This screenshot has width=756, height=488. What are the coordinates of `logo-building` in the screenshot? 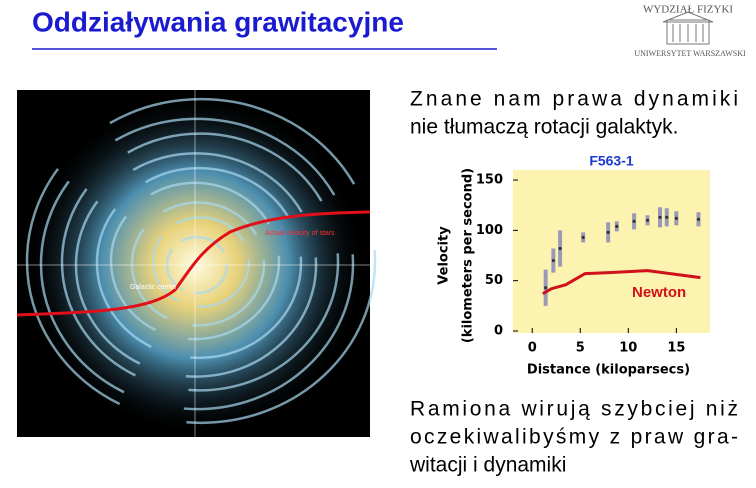 It's located at (688, 32).